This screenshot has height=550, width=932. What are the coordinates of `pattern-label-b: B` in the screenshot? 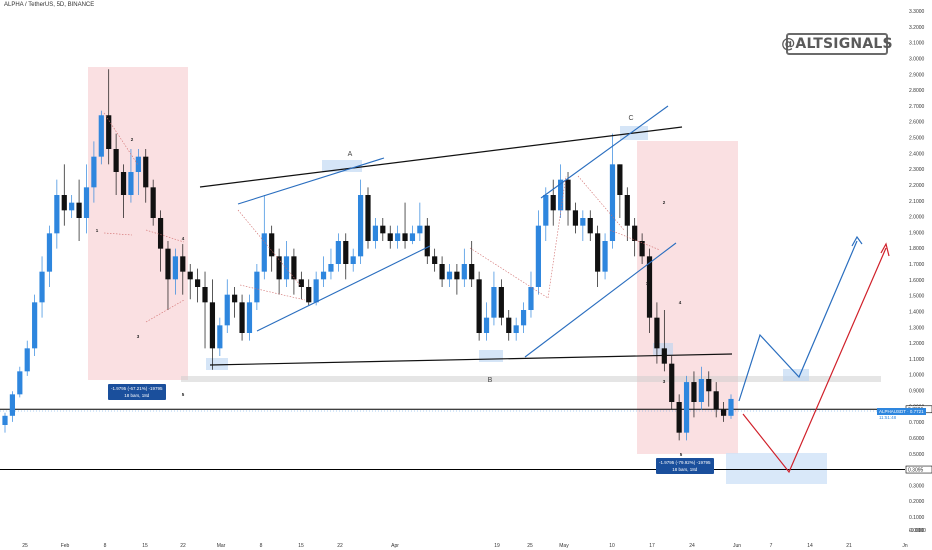 It's located at (490, 380).